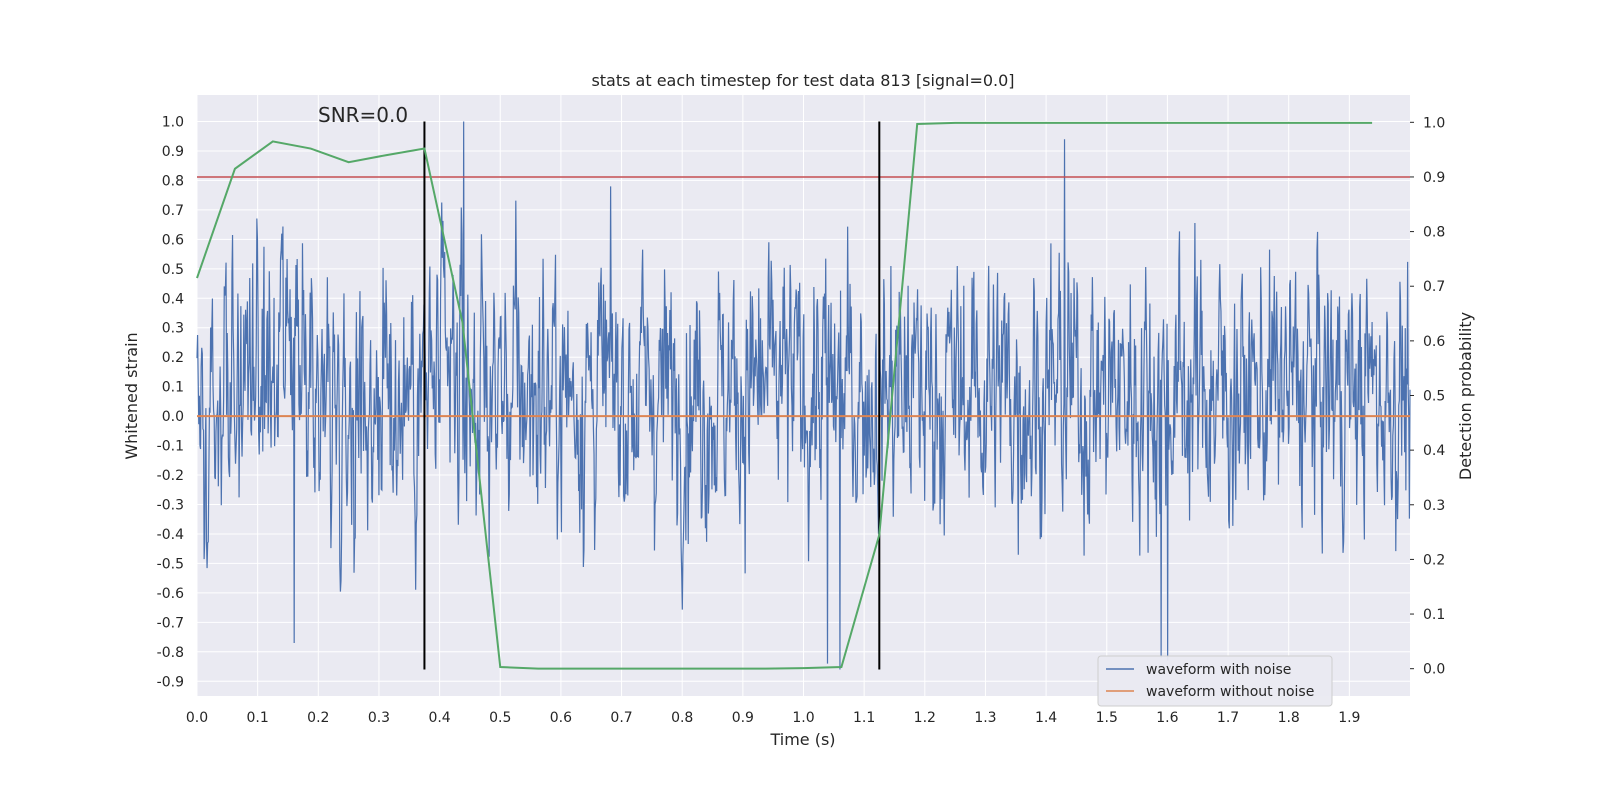 The image size is (1600, 800). I want to click on y-axis-right-ticks: 1.0 0.9 0.8 0.7 0.6 0.5 0.4 0.3 0.2 0.1 0.0, so click(1427, 396).